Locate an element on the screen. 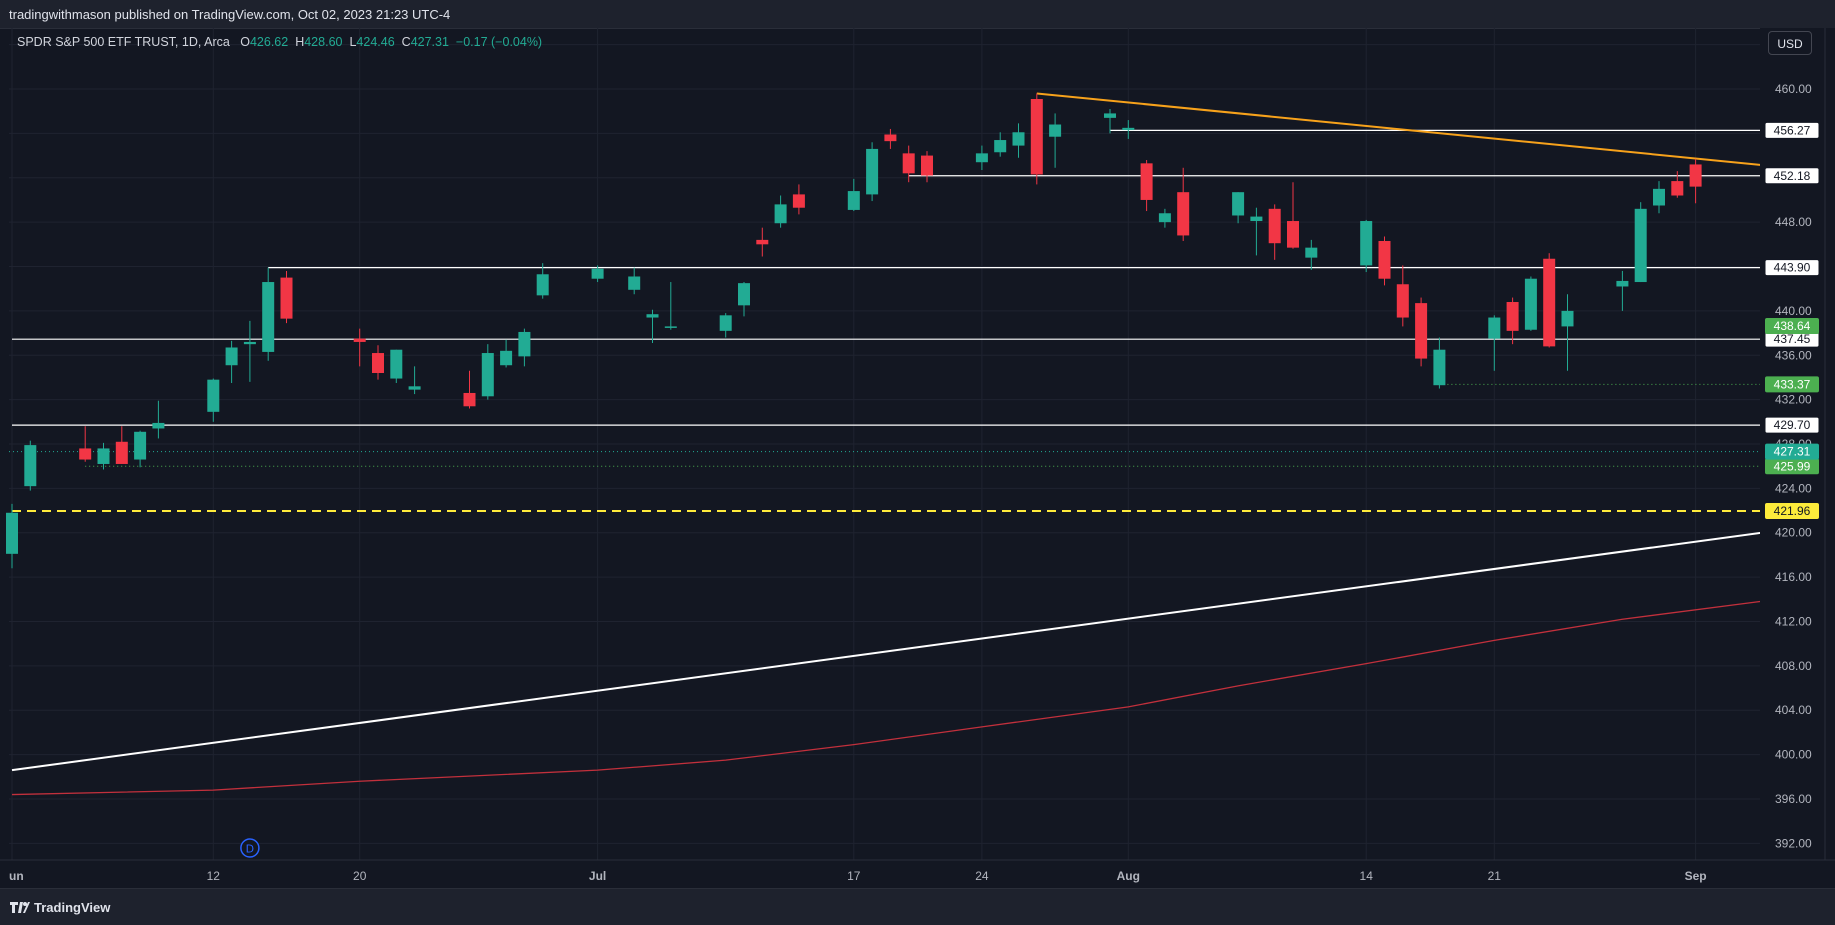 The width and height of the screenshot is (1835, 925). time-tick-label: 17 is located at coordinates (854, 876).